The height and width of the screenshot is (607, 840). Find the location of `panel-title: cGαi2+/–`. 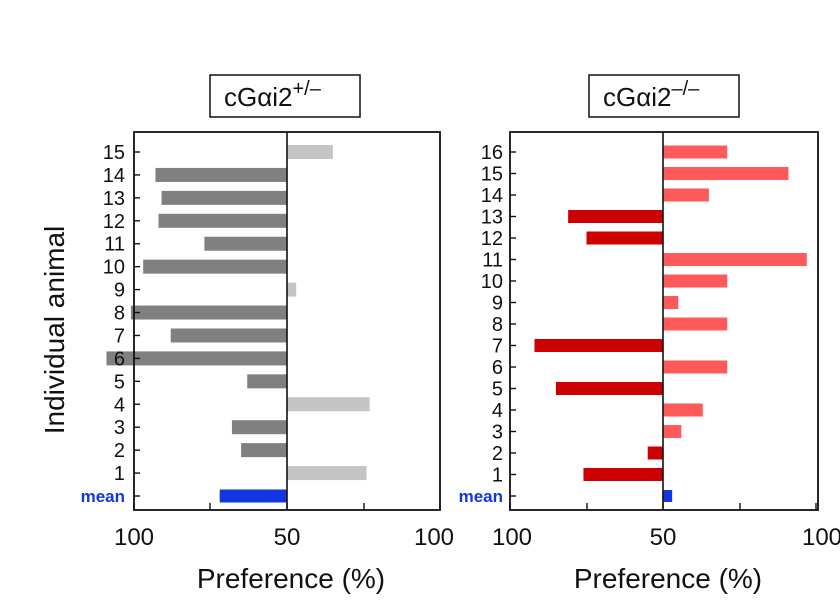

panel-title: cGαi2+/– is located at coordinates (273, 95).